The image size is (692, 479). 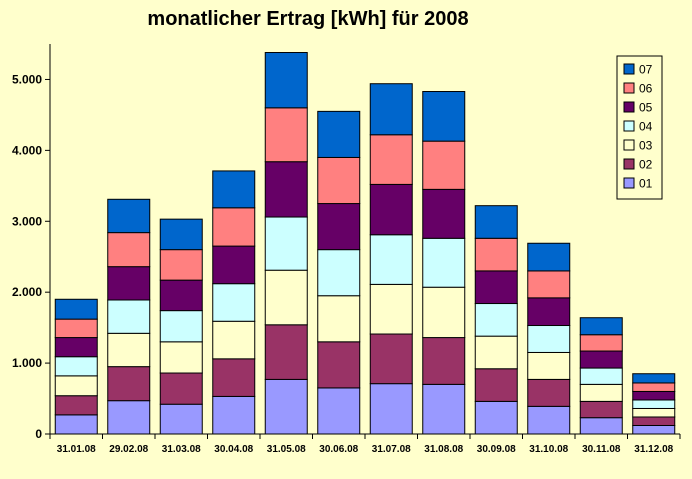 What do you see at coordinates (548, 449) in the screenshot?
I see `x-tick-label: 31.10.08` at bounding box center [548, 449].